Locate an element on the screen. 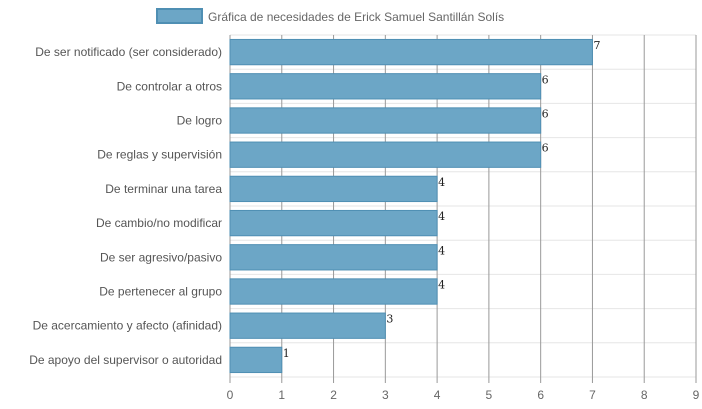 Image resolution: width=702 pixels, height=409 pixels. x-axis-ticks: 0 1 2 3 4 5 6 7 8 9 is located at coordinates (463, 395).